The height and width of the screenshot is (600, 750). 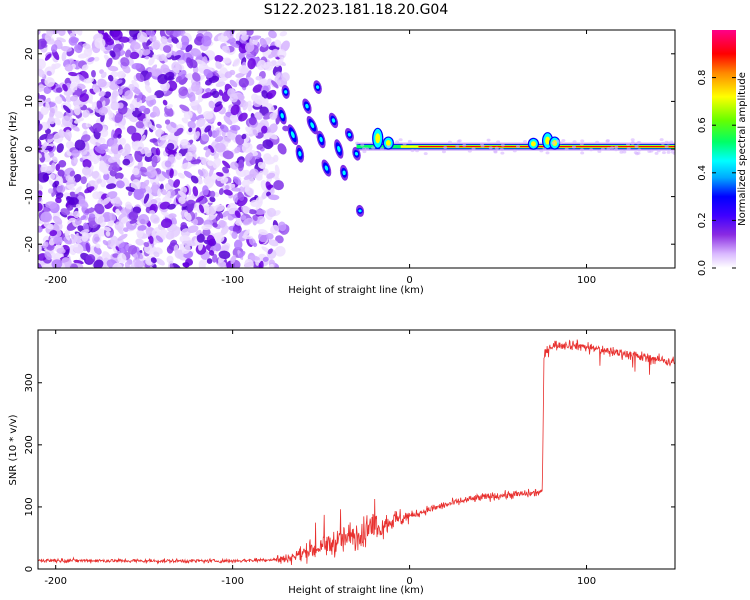 What do you see at coordinates (724, 149) in the screenshot?
I see `colorbar-gradient` at bounding box center [724, 149].